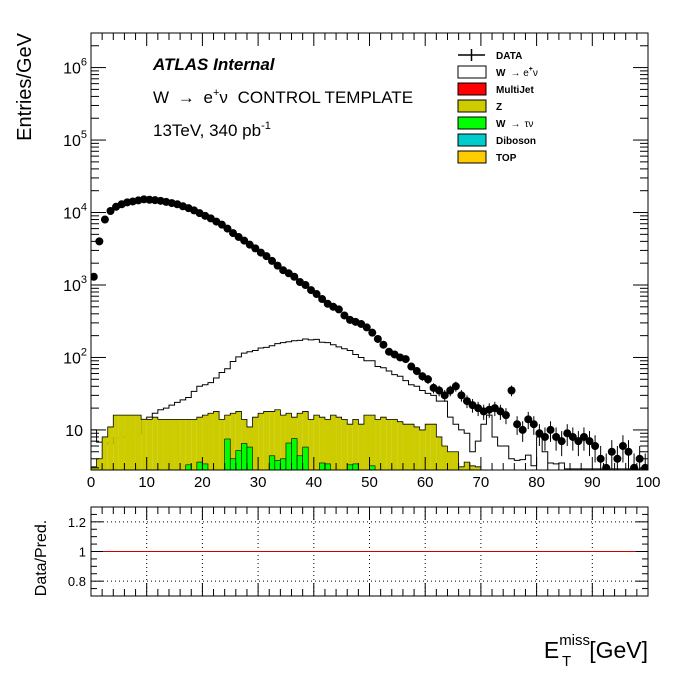 The height and width of the screenshot is (677, 696). What do you see at coordinates (517, 72) in the screenshot?
I see `legend-label: W → e+ν` at bounding box center [517, 72].